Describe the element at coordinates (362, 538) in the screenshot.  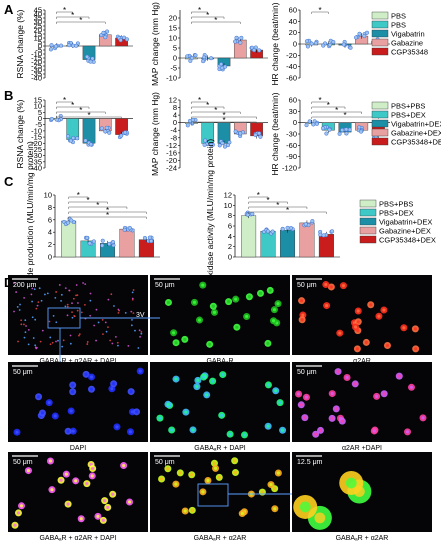
I see `micro-caption: GABAₐR + α2AR` at that location.